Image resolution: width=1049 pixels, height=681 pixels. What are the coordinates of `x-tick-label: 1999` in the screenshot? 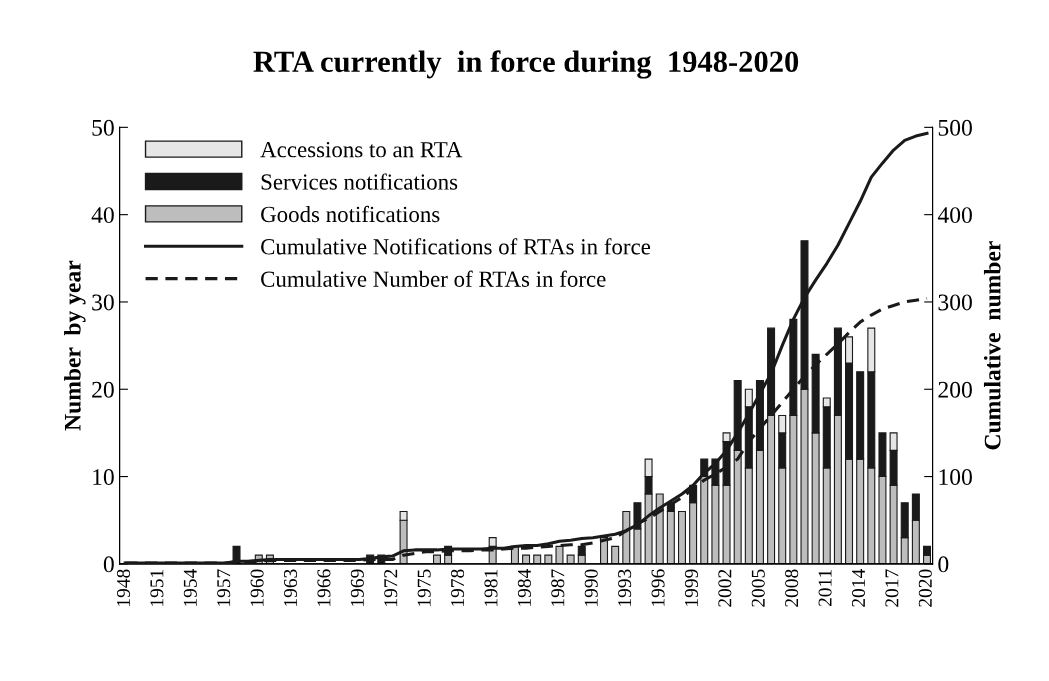 It's located at (691, 587).